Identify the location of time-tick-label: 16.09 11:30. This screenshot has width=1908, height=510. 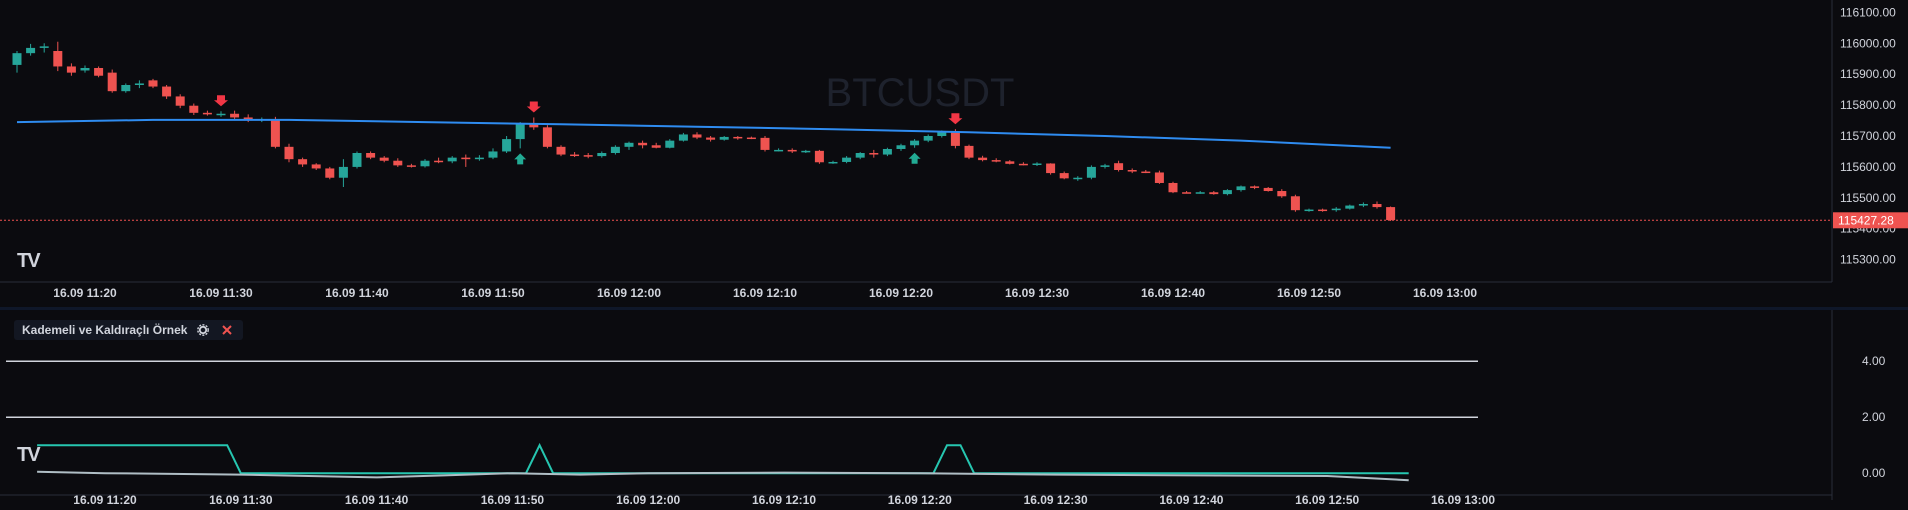
(221, 293).